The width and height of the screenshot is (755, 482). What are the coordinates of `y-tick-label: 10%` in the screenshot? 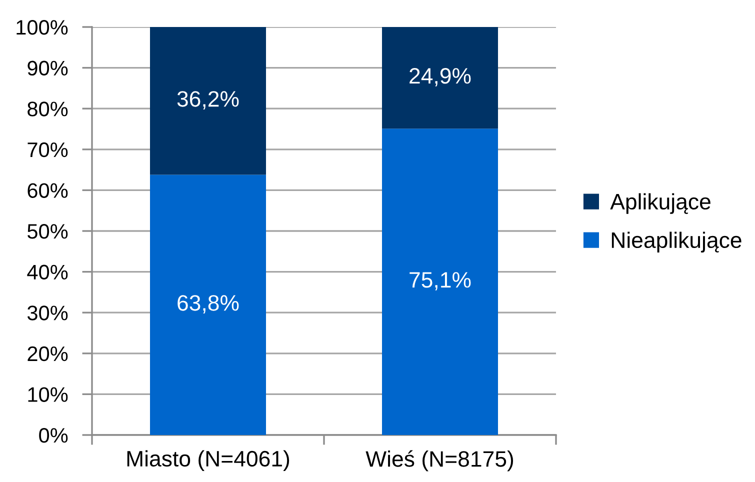 It's located at (48, 394).